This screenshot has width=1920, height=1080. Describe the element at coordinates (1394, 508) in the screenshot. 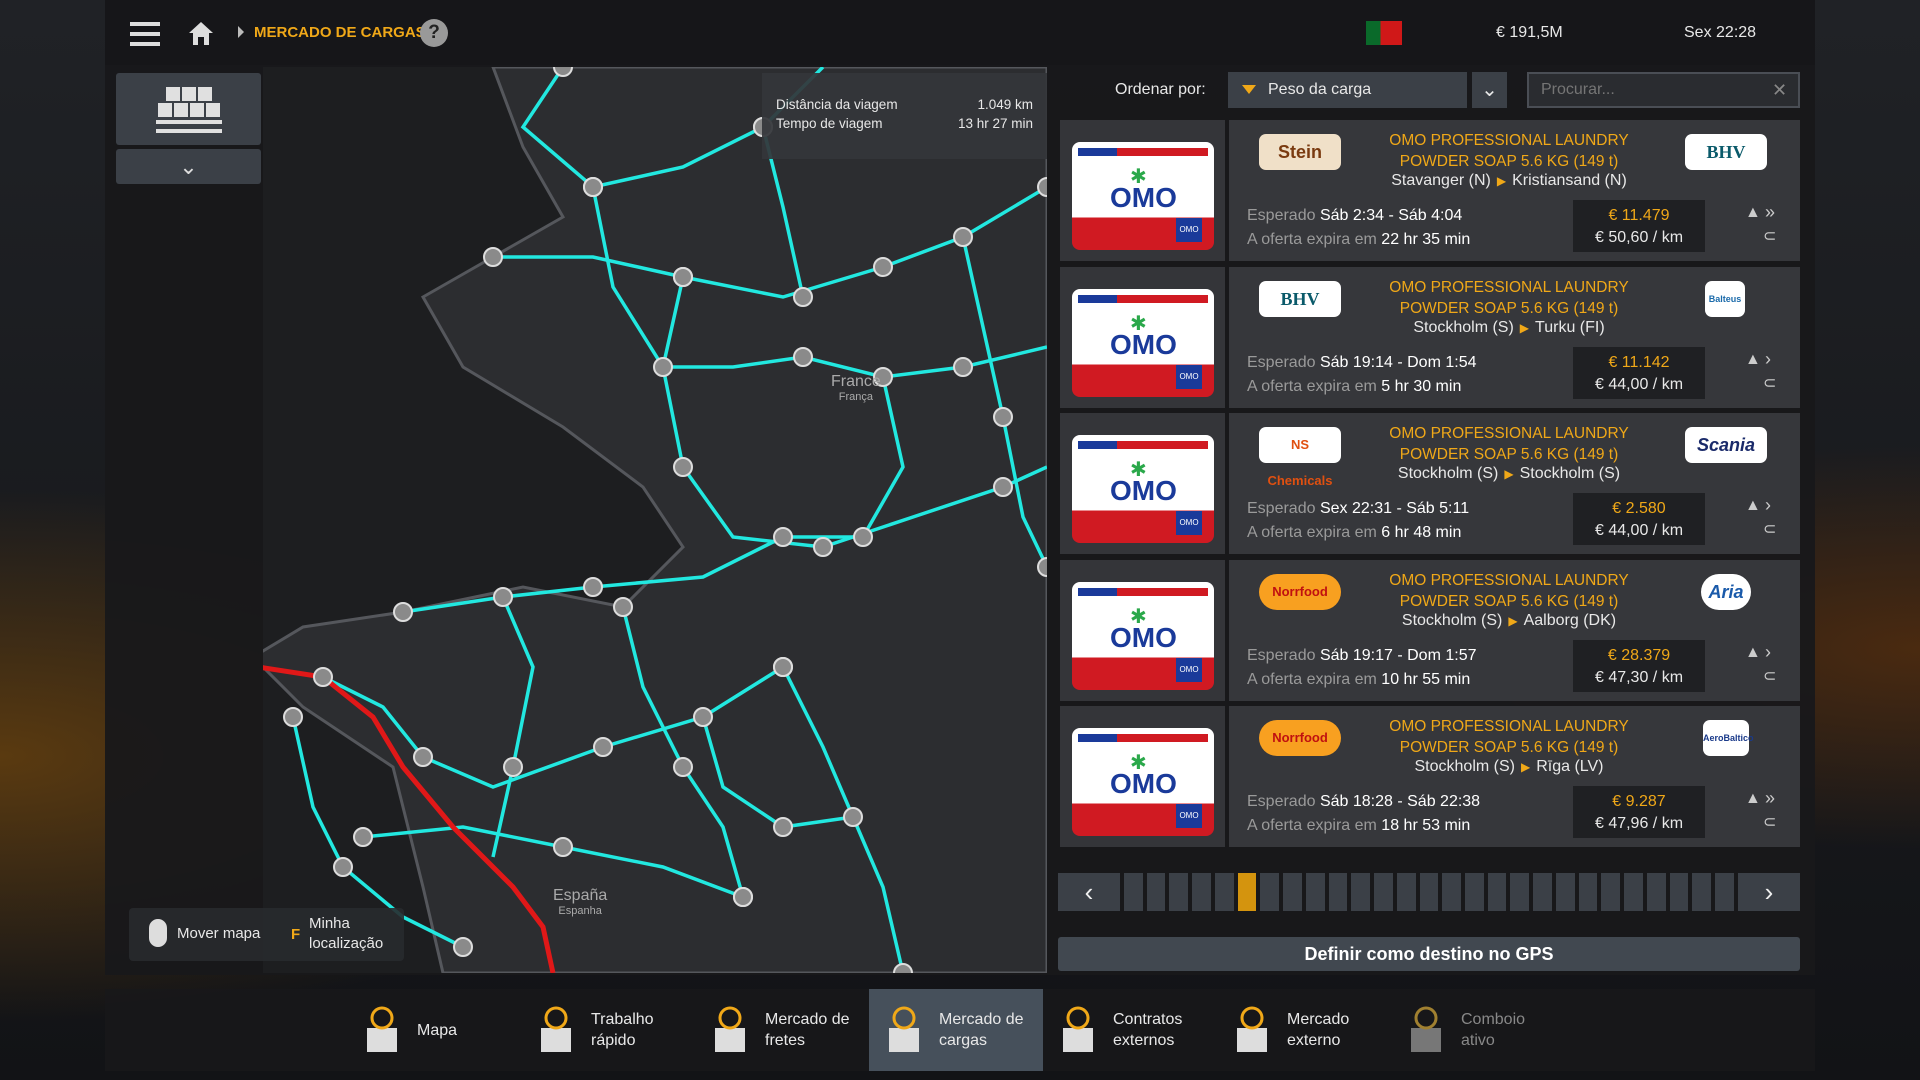

I see `expected-time: Sex 22:31 - Sáb 5:11` at that location.